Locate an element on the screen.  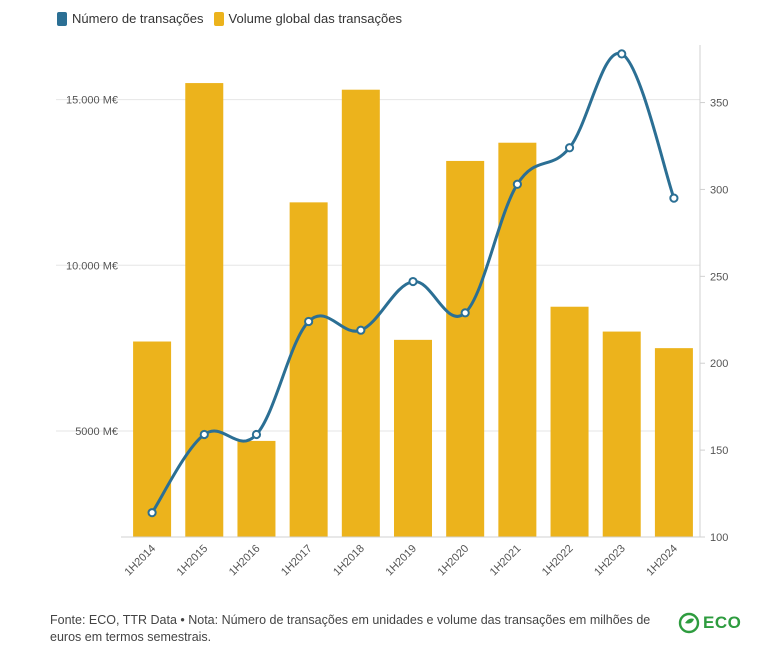
y-right-tick-label: 250 is located at coordinates (719, 277).